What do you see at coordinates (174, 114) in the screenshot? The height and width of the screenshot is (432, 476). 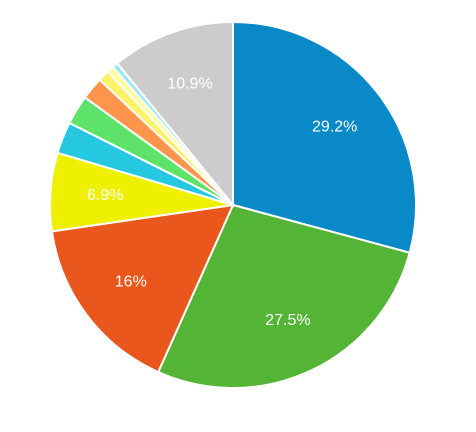 I see `pie-slice` at bounding box center [174, 114].